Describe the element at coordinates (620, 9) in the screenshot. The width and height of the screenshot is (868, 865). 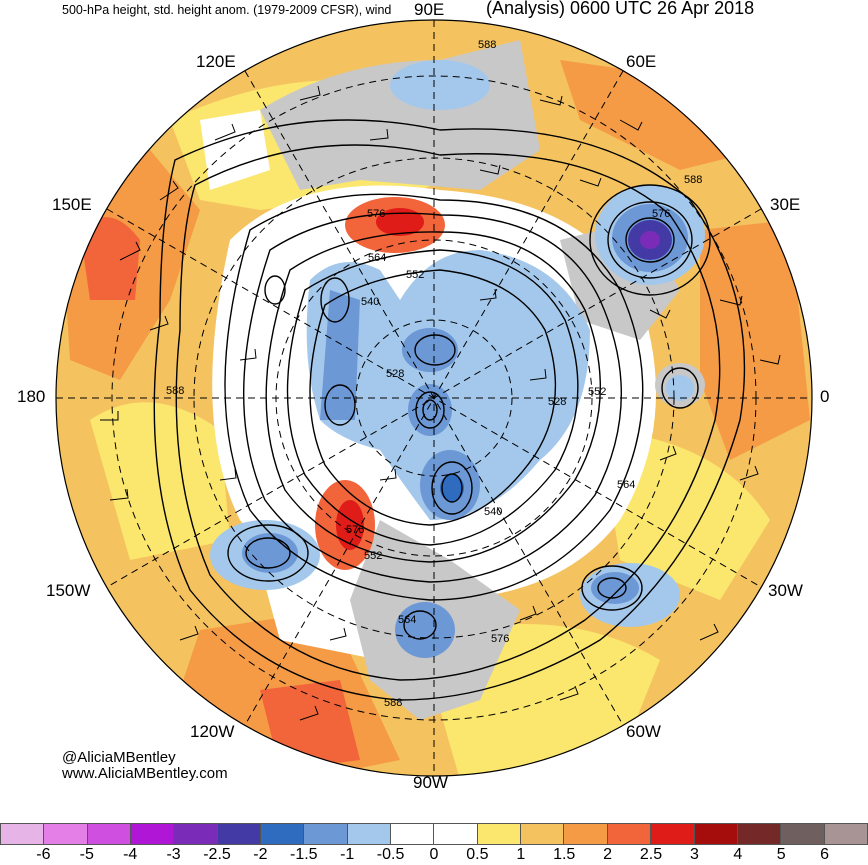
I see `analysis-time: (Analysis) 0600 UTC 26 Apr 2018` at that location.